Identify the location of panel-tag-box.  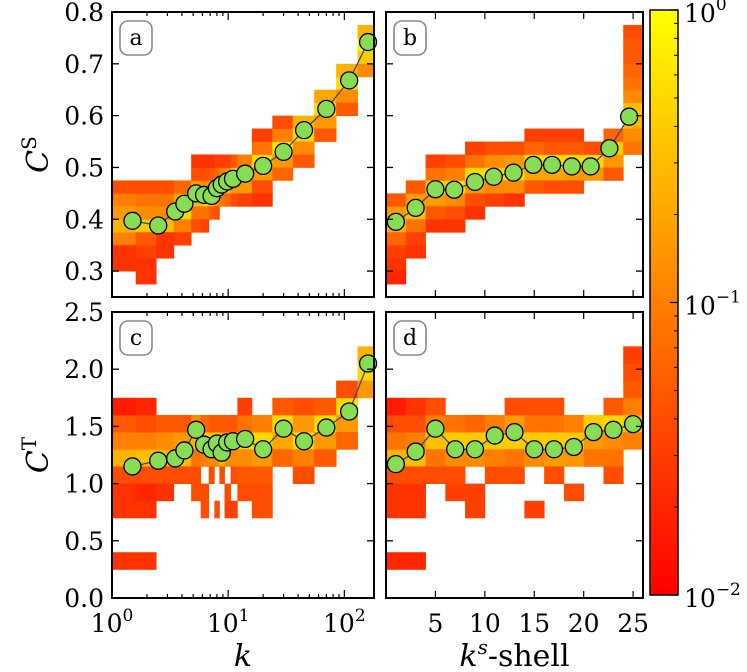
(410, 38).